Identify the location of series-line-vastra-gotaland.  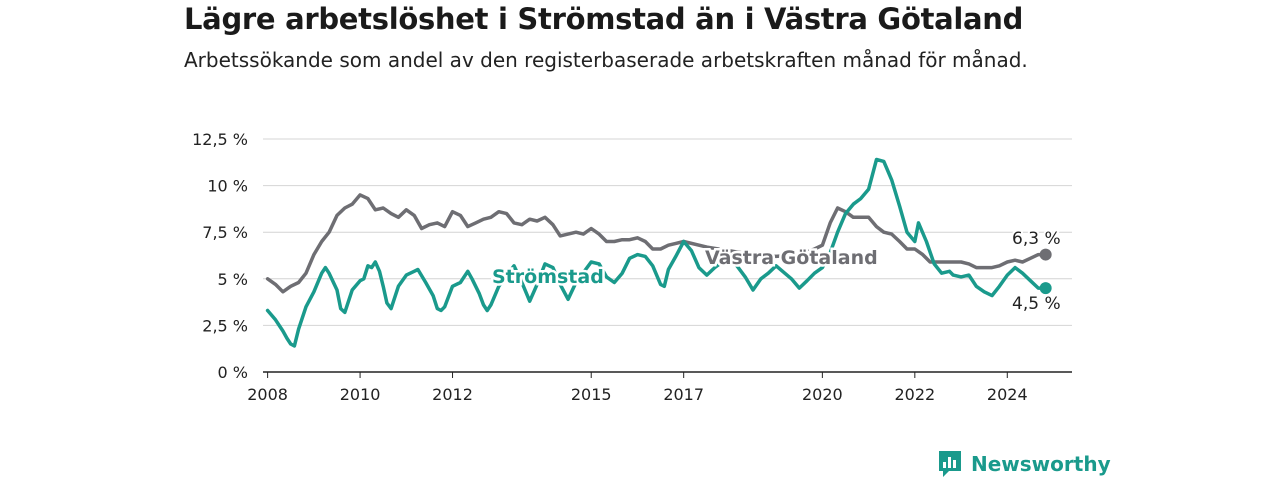
(656, 243).